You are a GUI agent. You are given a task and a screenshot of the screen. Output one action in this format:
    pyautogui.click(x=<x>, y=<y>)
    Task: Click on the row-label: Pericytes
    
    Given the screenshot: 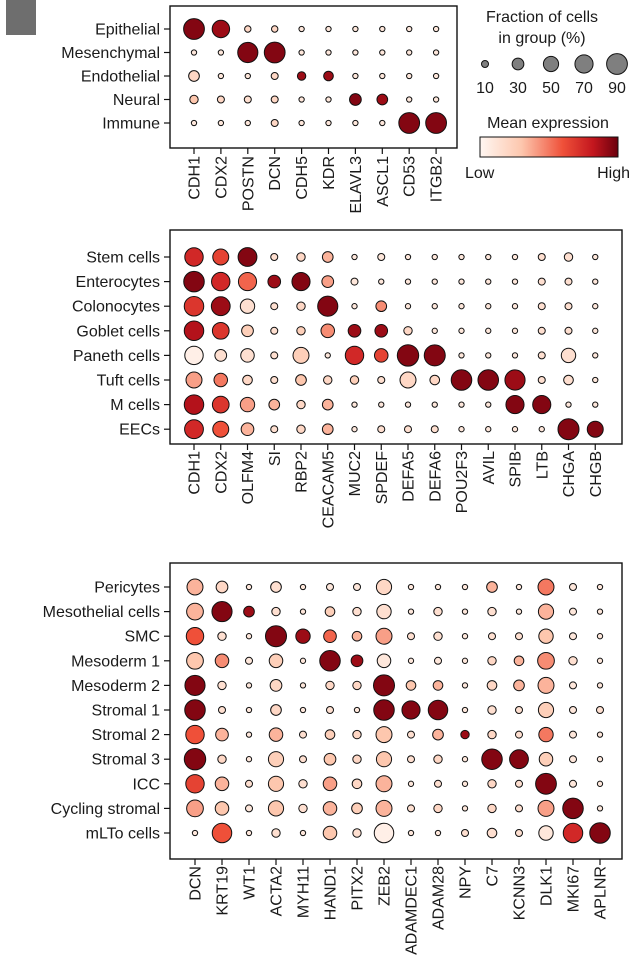 What is the action you would take?
    pyautogui.click(x=127, y=588)
    